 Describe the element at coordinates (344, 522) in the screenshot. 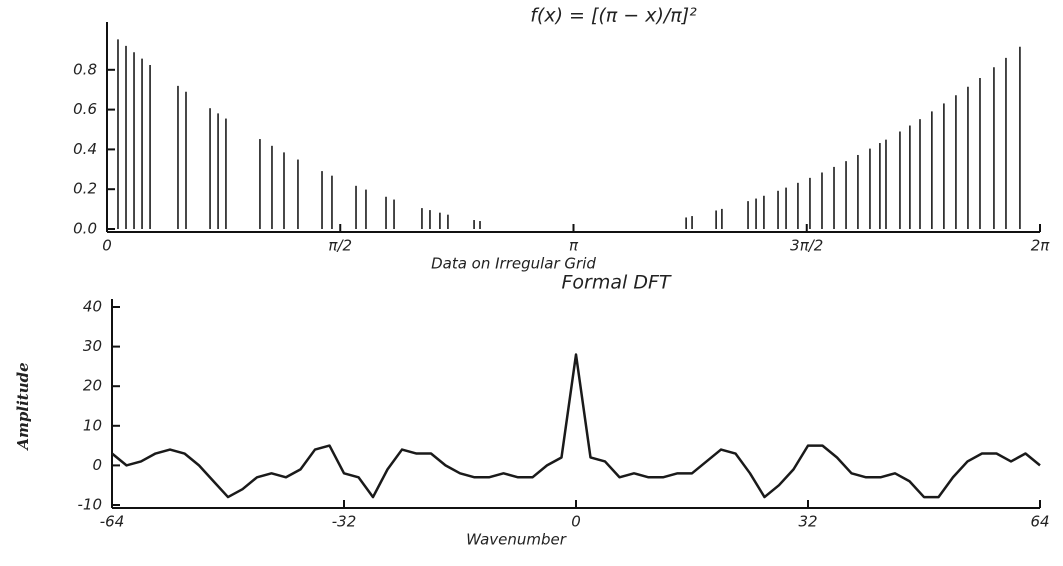

I see `x-tick-label: -32` at that location.